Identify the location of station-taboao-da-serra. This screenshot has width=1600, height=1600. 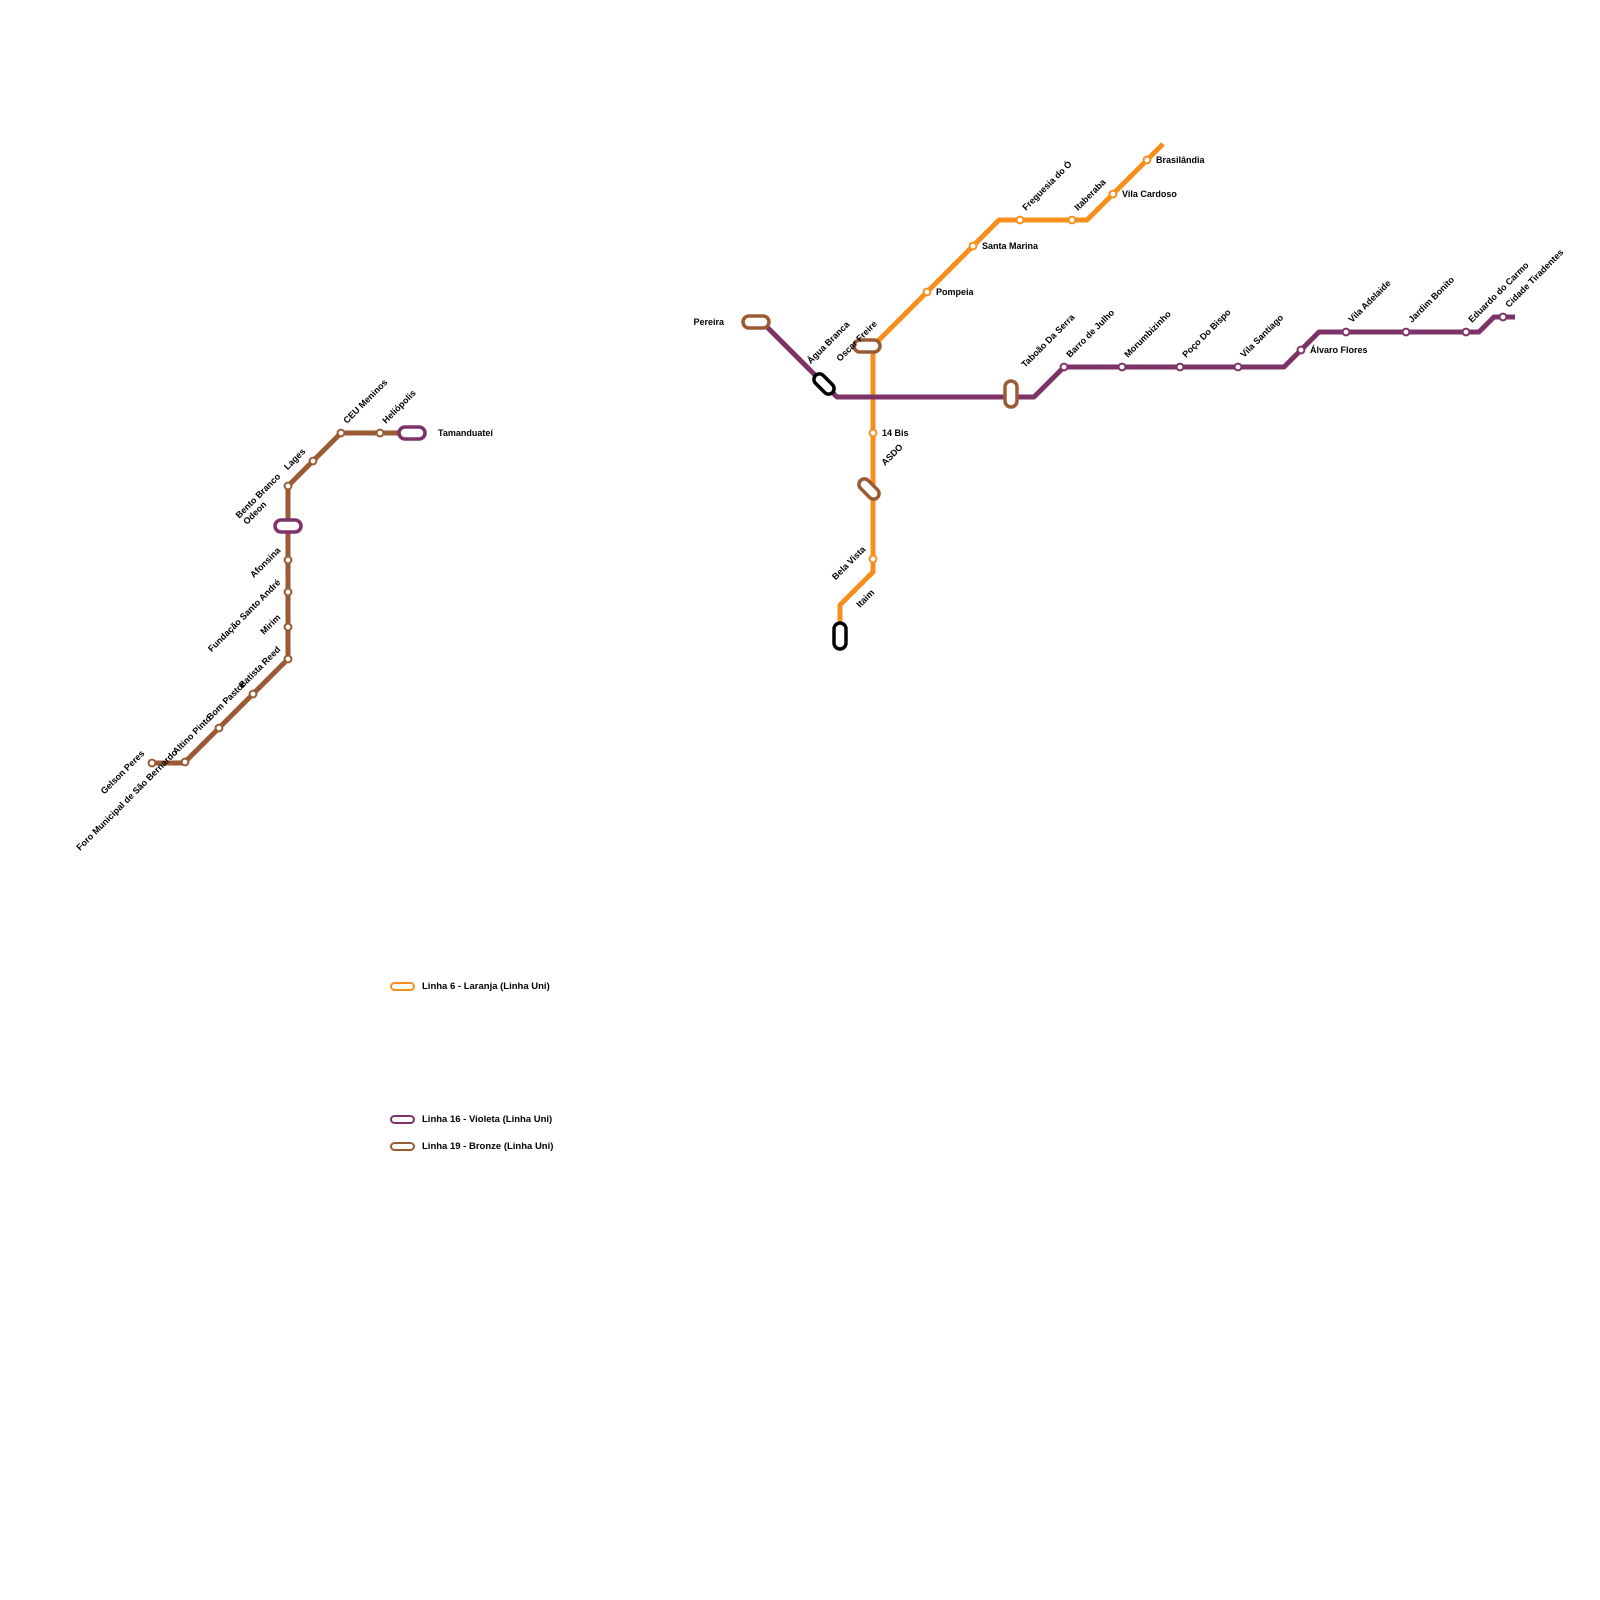
(1011, 394).